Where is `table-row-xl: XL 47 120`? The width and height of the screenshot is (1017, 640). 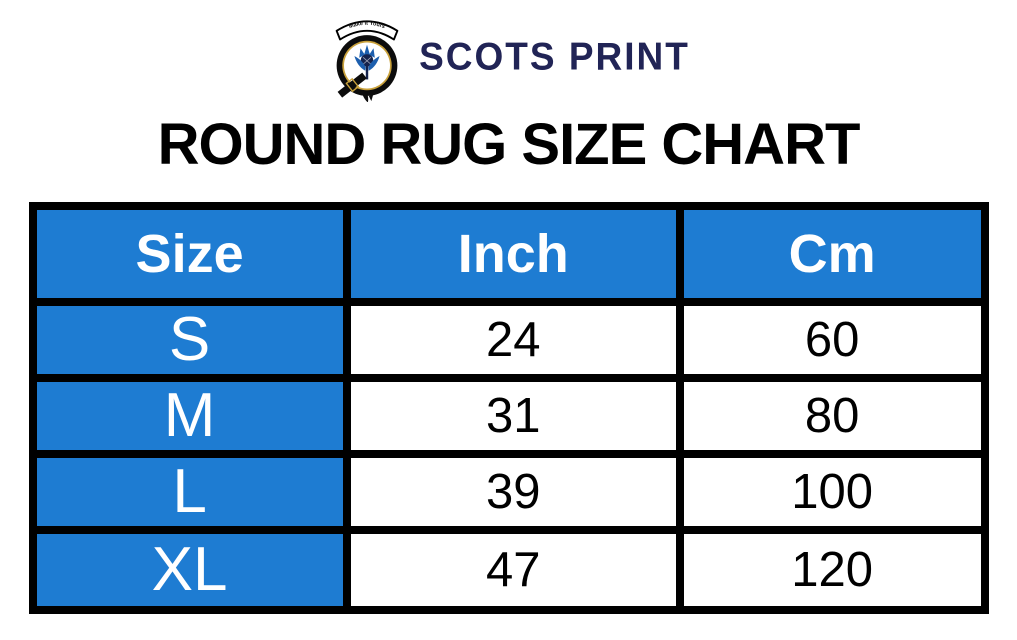 table-row-xl: XL 47 120 is located at coordinates (508, 570).